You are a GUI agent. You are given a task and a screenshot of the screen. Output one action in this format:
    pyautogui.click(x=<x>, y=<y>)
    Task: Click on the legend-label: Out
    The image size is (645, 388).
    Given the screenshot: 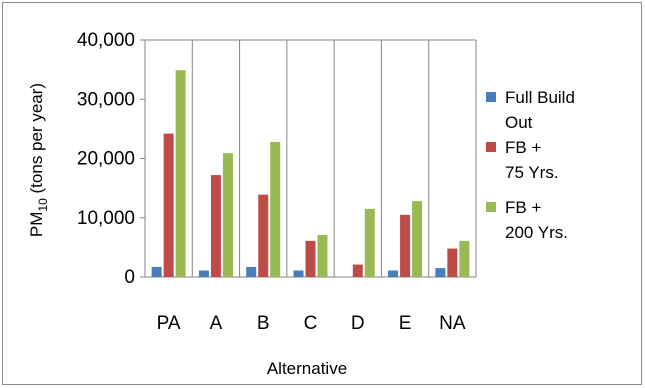 What is the action you would take?
    pyautogui.click(x=519, y=122)
    